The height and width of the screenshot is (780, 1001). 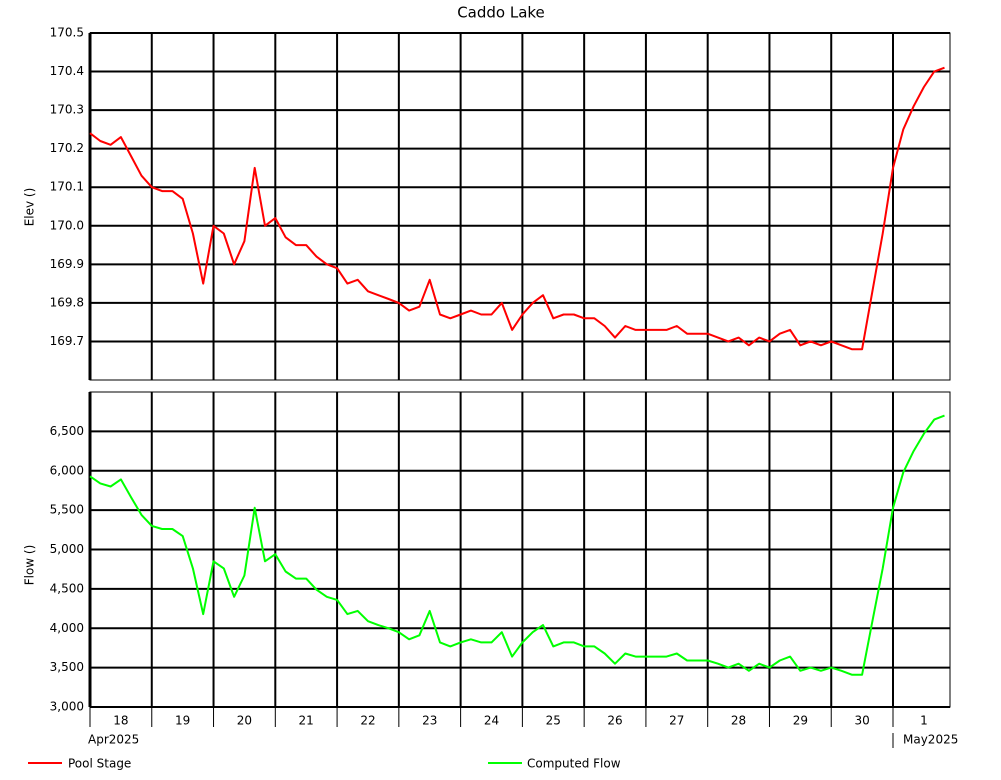 I want to click on y2-axis-label: Flow (), so click(x=30, y=565).